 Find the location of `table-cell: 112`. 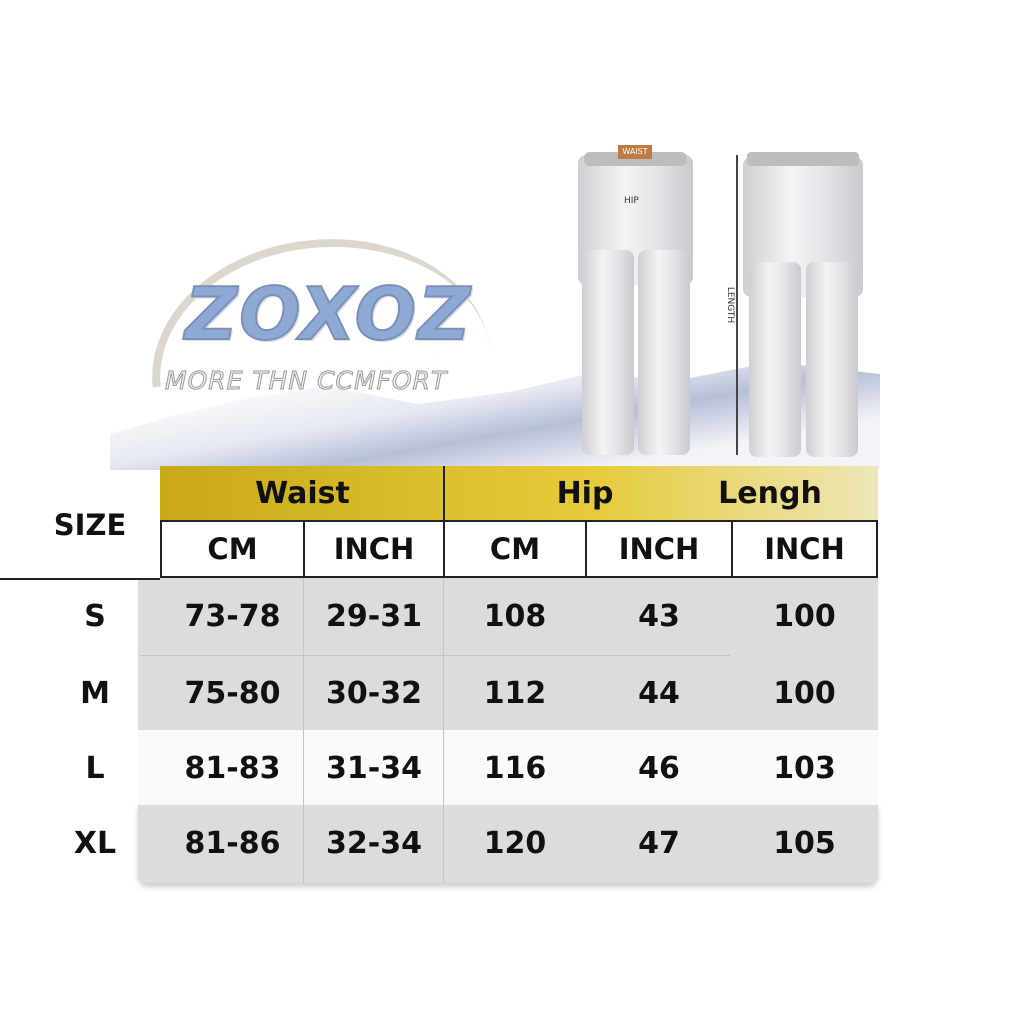

table-cell: 112 is located at coordinates (515, 693).